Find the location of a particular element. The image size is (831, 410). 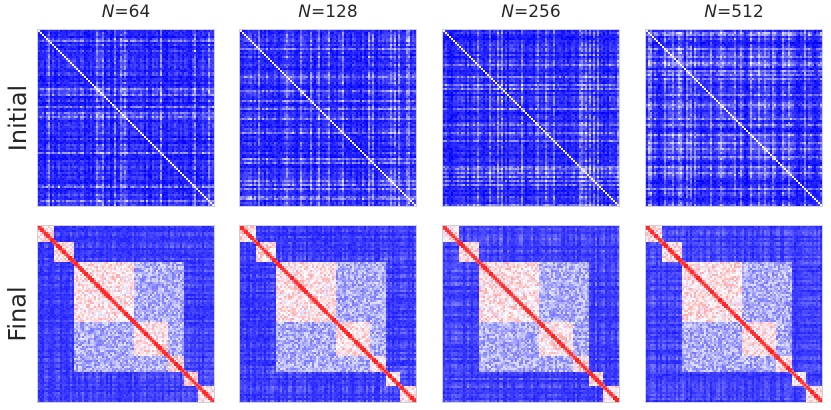

column-title-n512: N=512 is located at coordinates (734, 12).